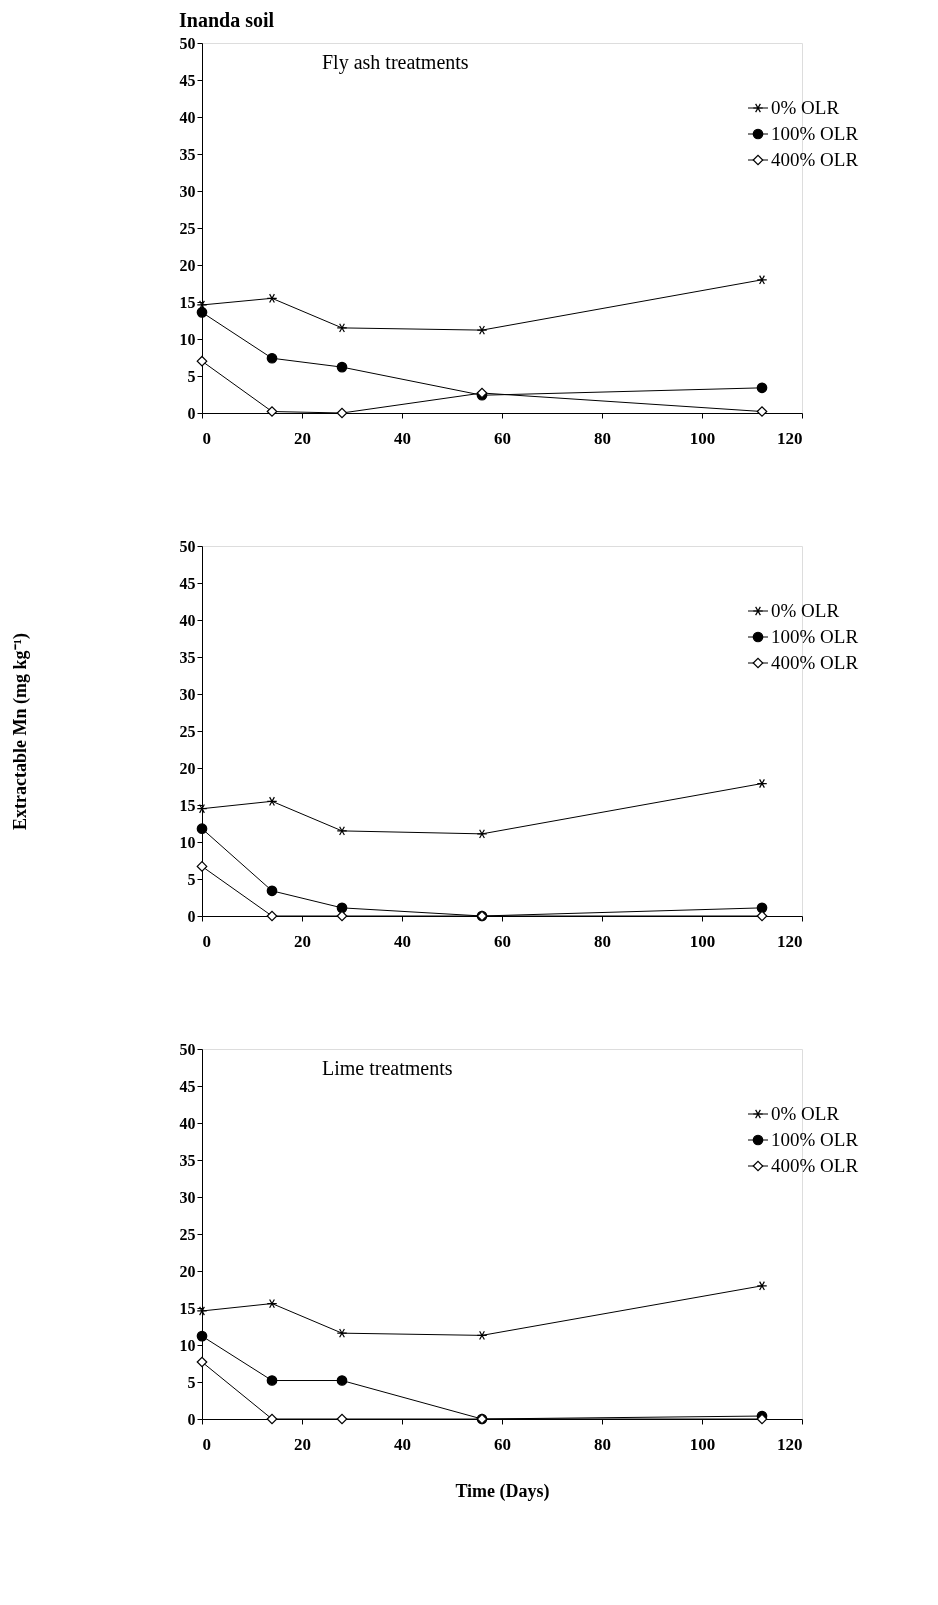 The image size is (938, 1605). I want to click on x-axis-title: Time (Days), so click(502, 1491).